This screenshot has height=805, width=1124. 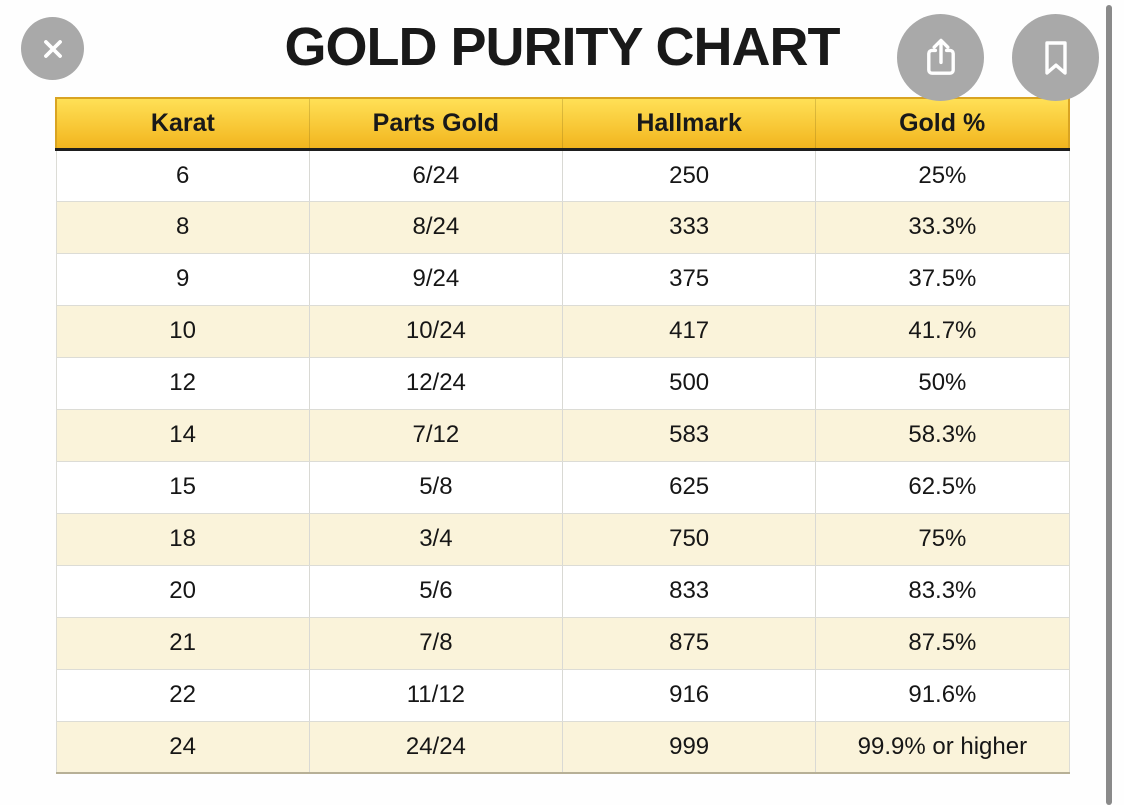 I want to click on table-row: 6 6/24 250 25%, so click(x=562, y=175).